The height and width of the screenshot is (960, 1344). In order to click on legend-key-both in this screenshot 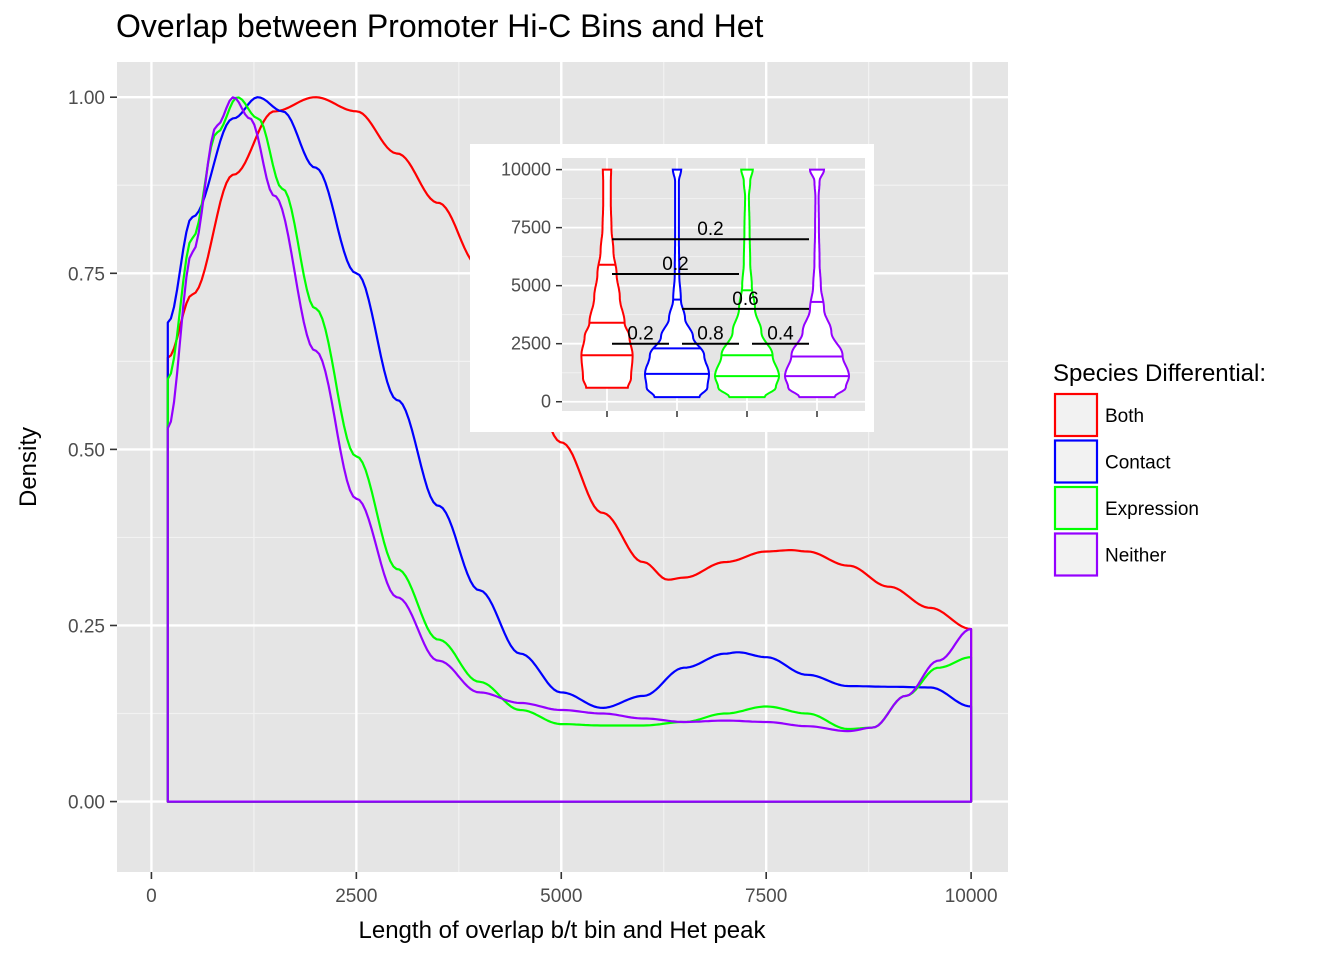, I will do `click(1076, 415)`.